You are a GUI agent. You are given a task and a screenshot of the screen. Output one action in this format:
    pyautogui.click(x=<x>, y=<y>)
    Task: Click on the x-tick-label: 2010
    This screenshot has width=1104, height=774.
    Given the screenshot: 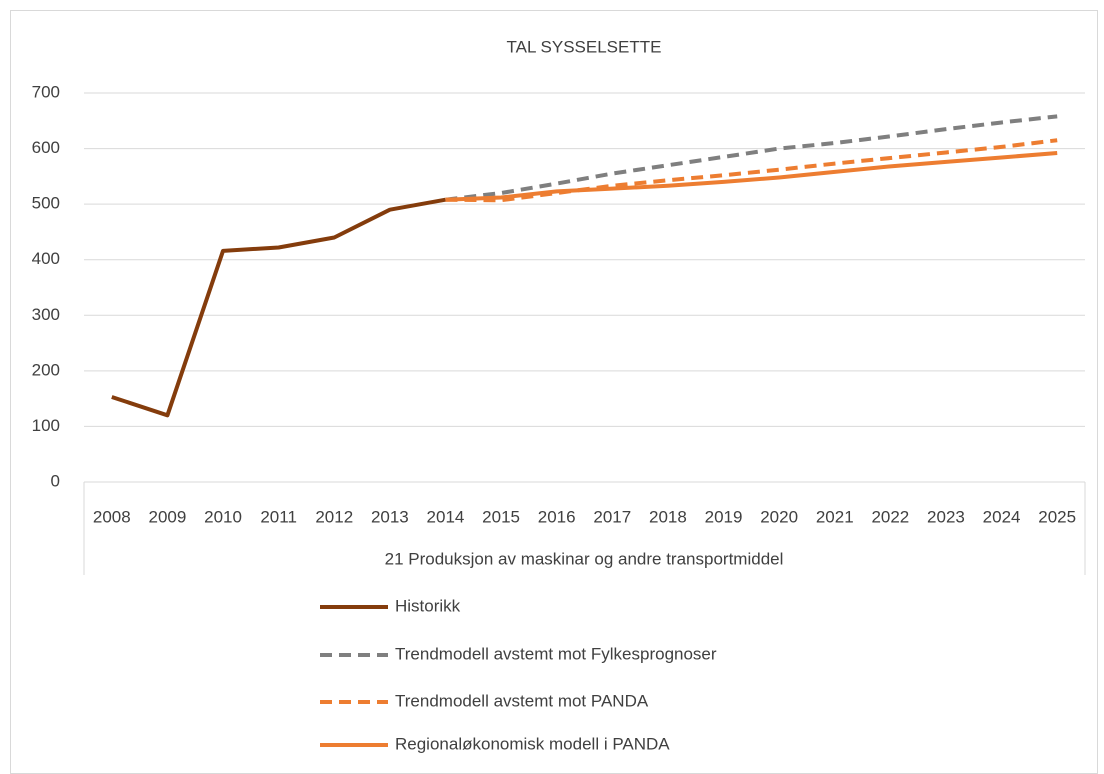 What is the action you would take?
    pyautogui.click(x=223, y=516)
    